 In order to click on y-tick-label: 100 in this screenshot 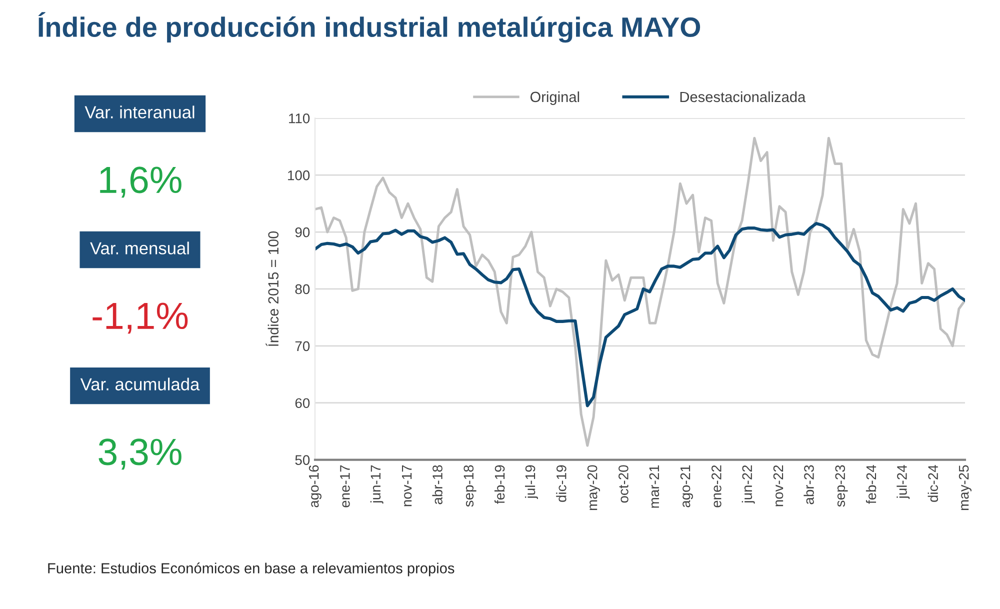, I will do `click(299, 175)`.